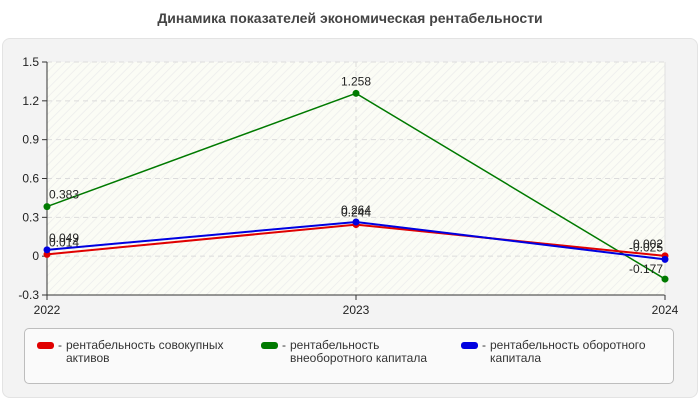 This screenshot has height=400, width=700. I want to click on y-tick-label: 0.3, so click(30, 217).